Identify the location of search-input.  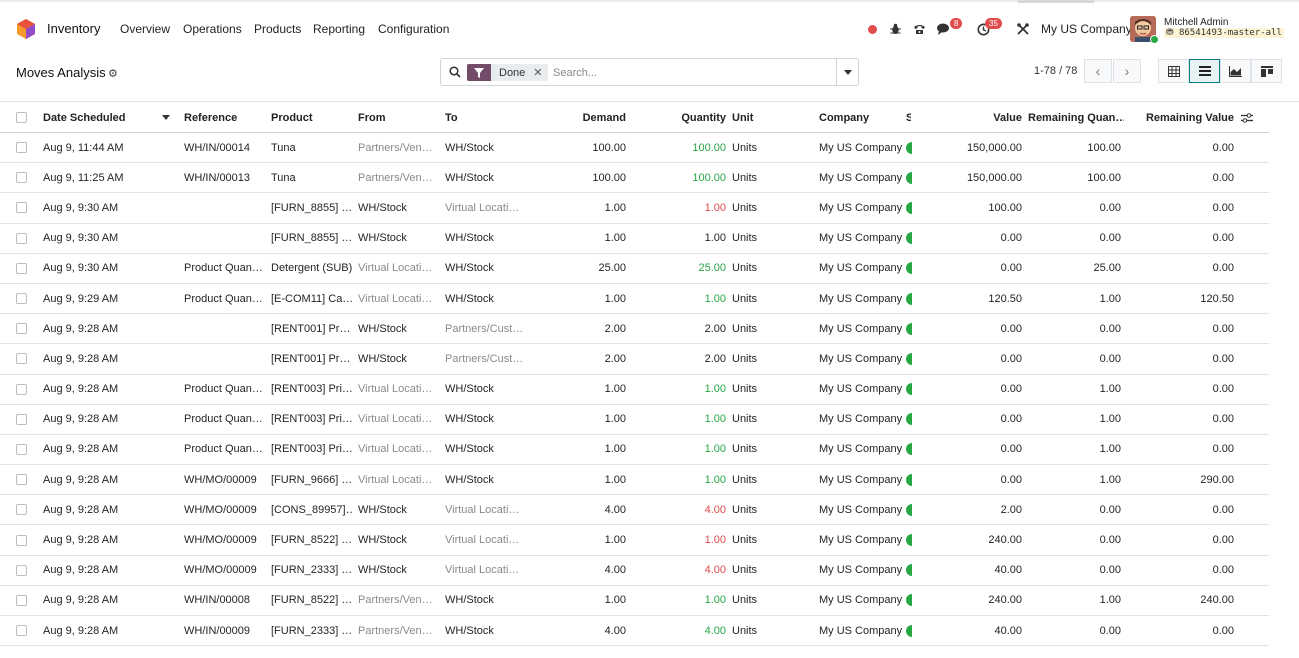
(688, 72).